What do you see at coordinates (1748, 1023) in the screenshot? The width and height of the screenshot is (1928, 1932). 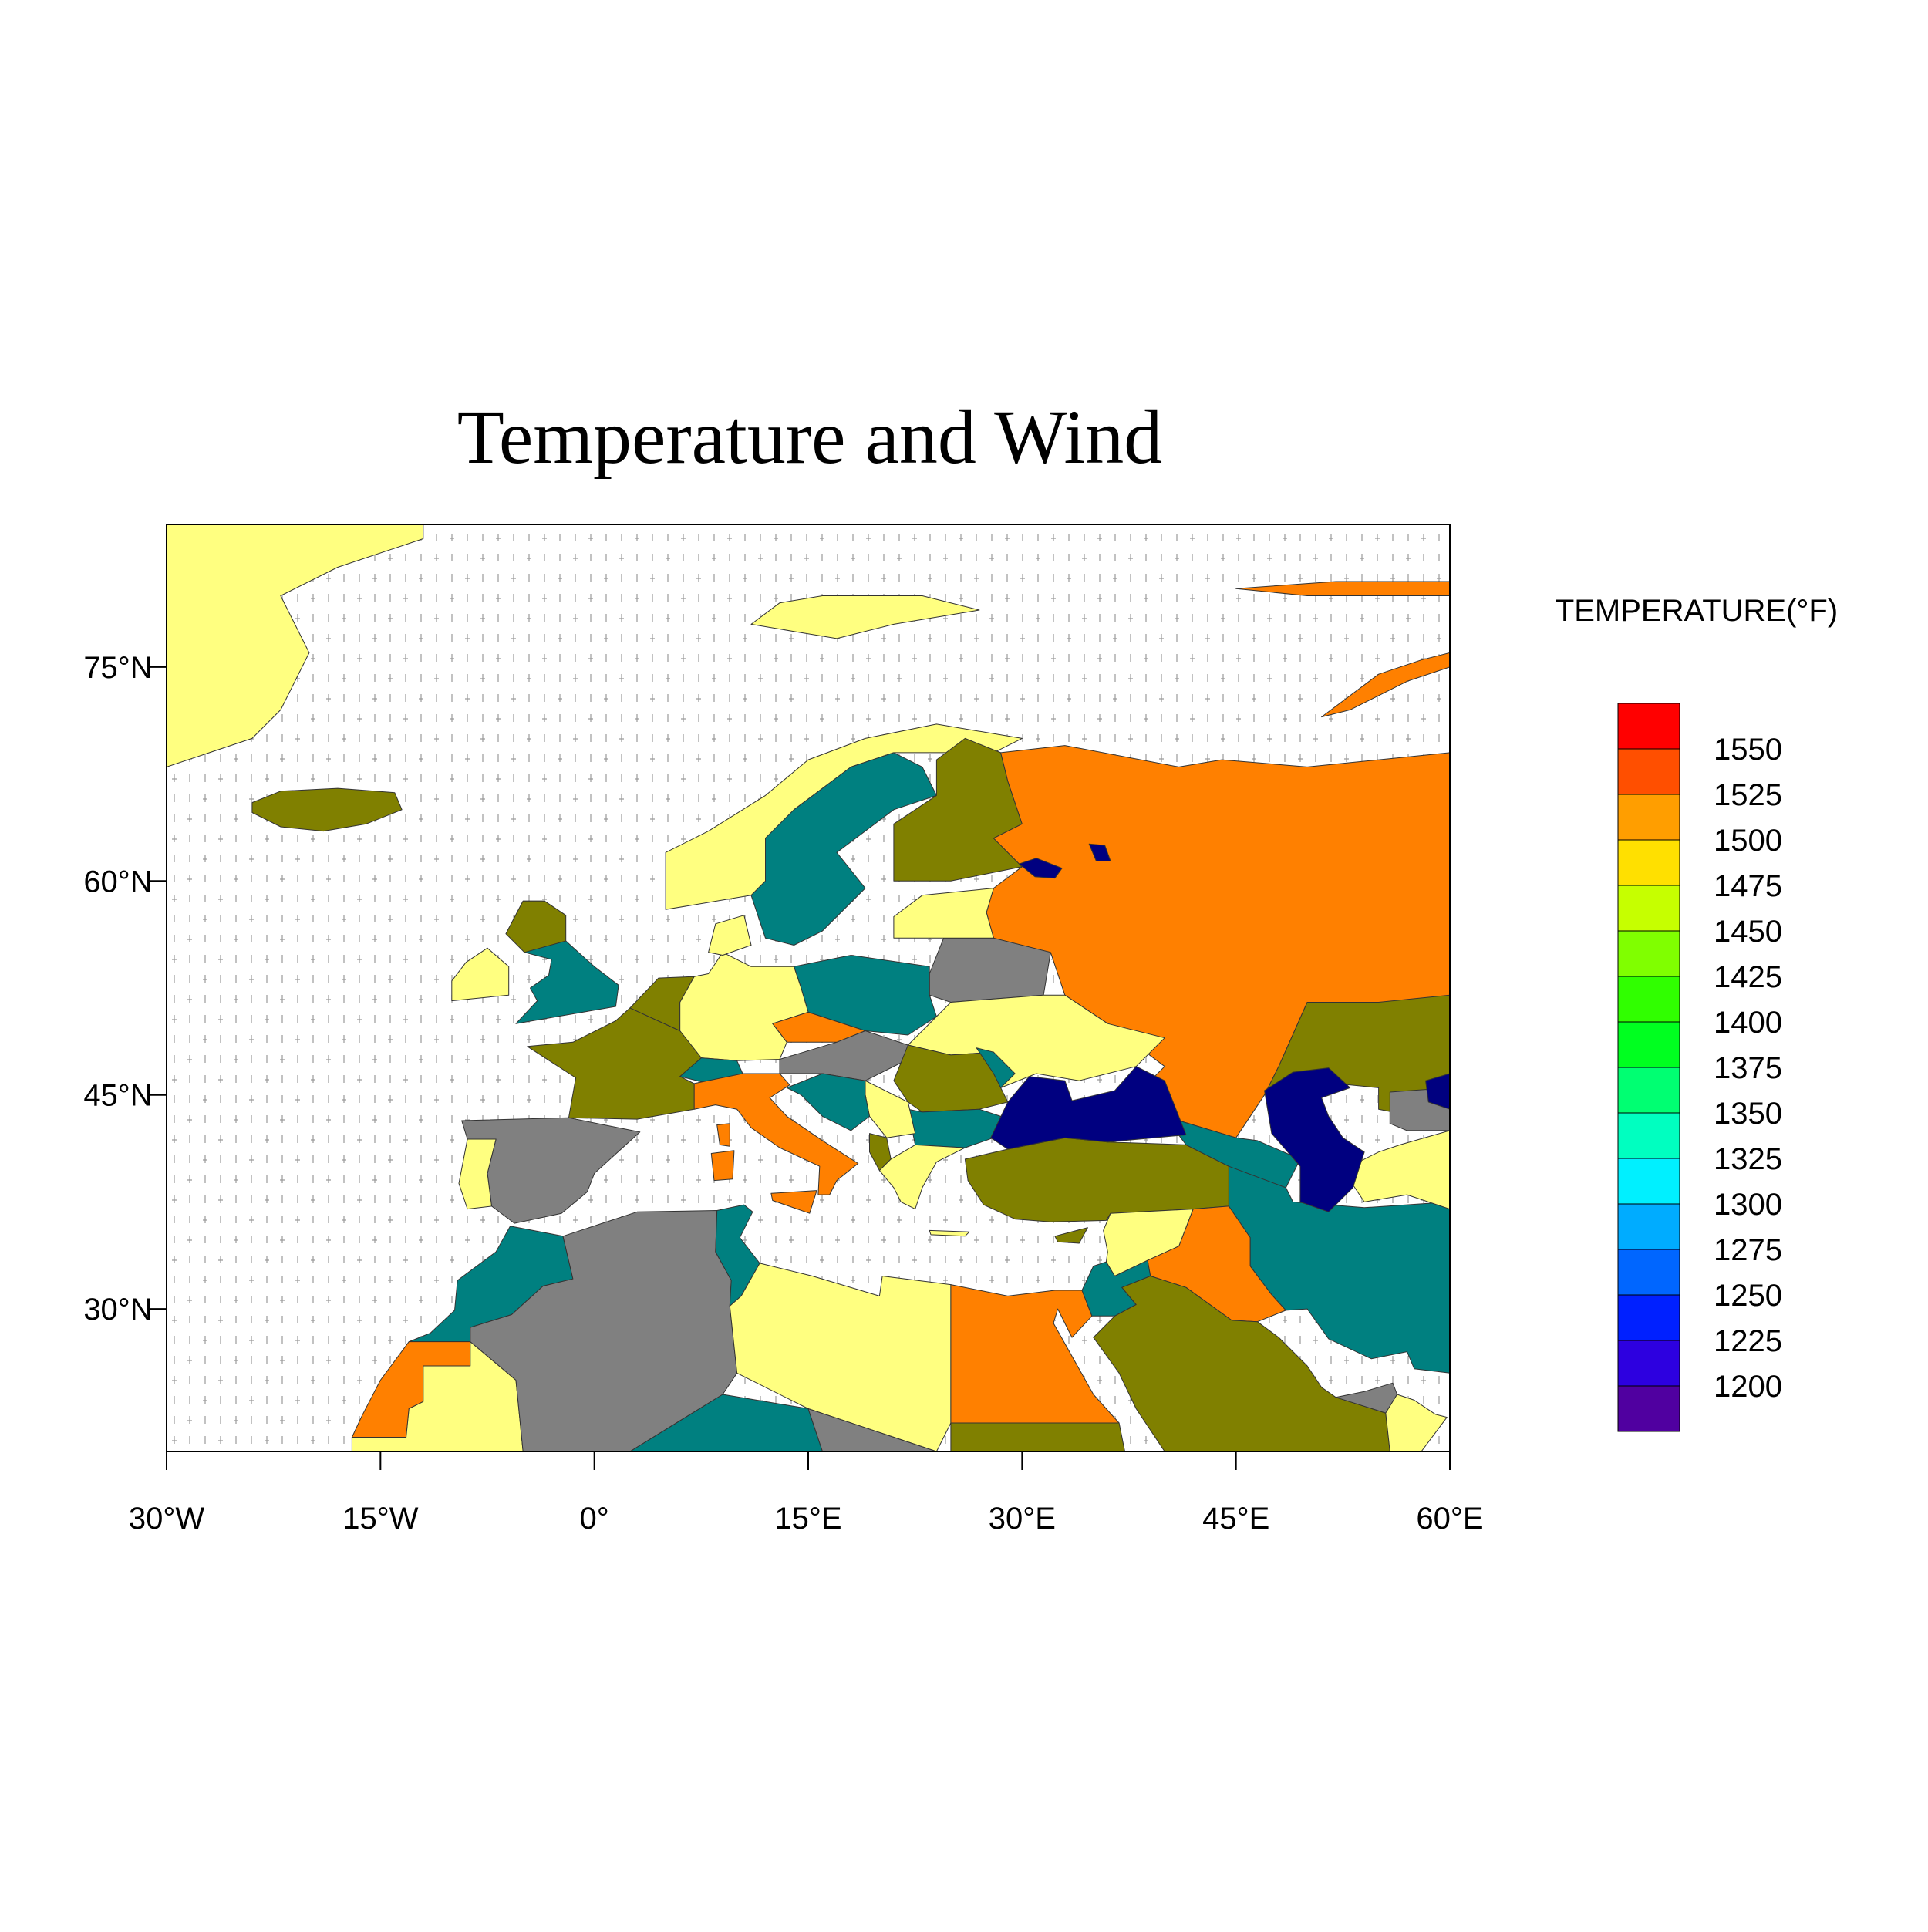 I see `legend-label: 1400` at bounding box center [1748, 1023].